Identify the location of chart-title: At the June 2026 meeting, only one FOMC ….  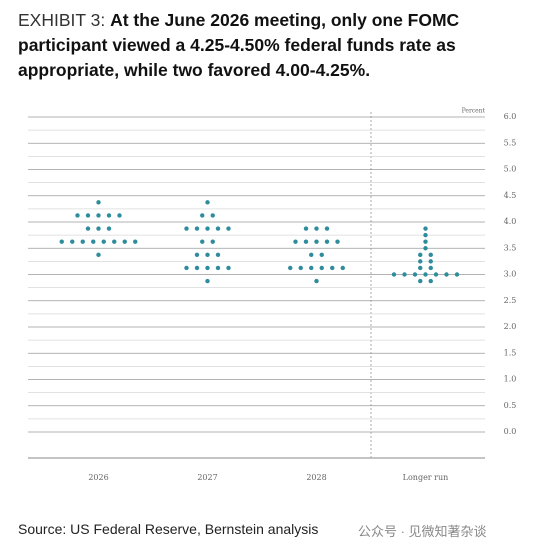
(239, 45).